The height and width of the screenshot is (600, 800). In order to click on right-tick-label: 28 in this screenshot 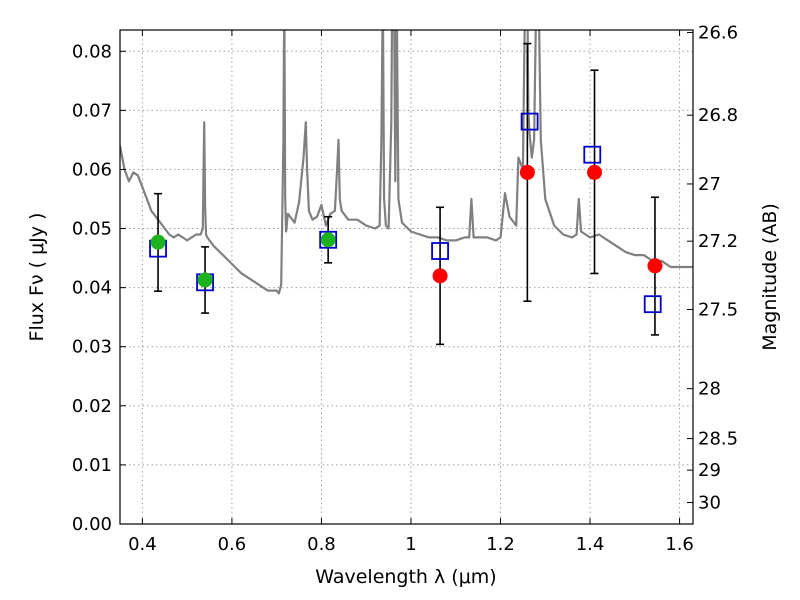, I will do `click(709, 389)`.